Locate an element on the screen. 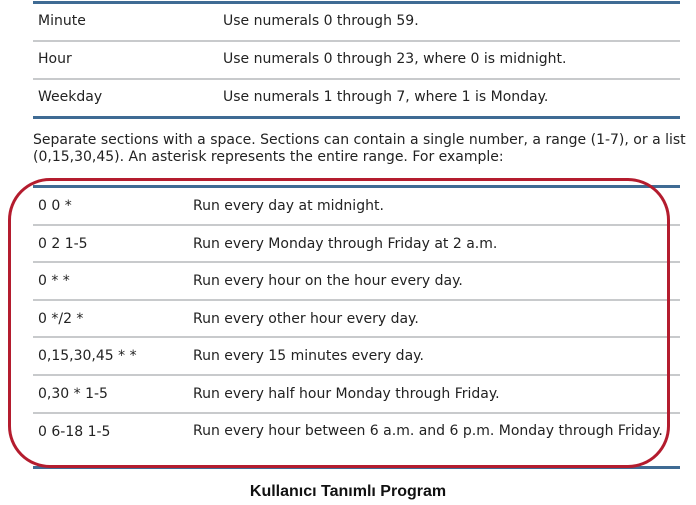 The width and height of the screenshot is (696, 505). cron-expression: 0 6-18 1-5 is located at coordinates (74, 431).